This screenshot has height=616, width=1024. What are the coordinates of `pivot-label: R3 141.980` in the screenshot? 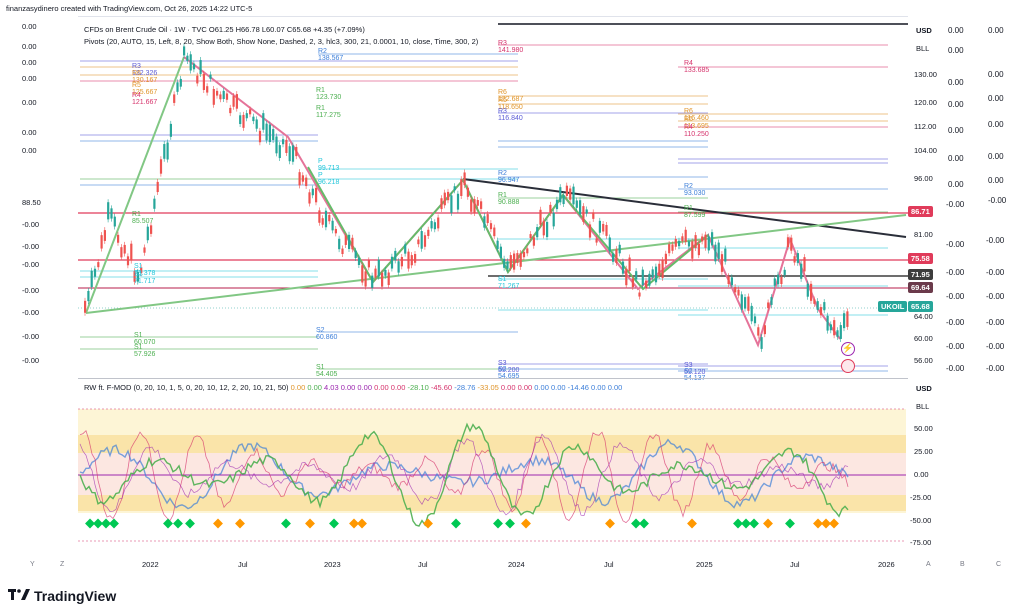 It's located at (511, 47).